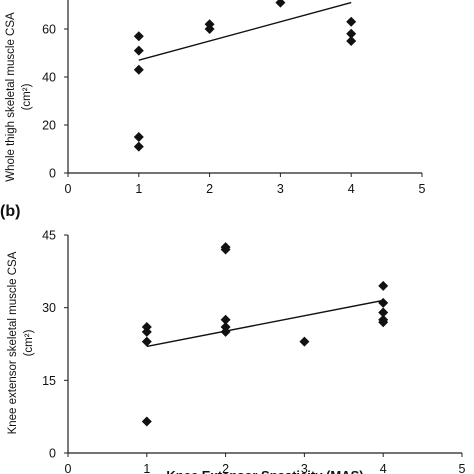 This screenshot has width=474, height=474. Describe the element at coordinates (264, 471) in the screenshot. I see `x-axis-label: Knee Extensor Spasticity (MAS)` at that location.